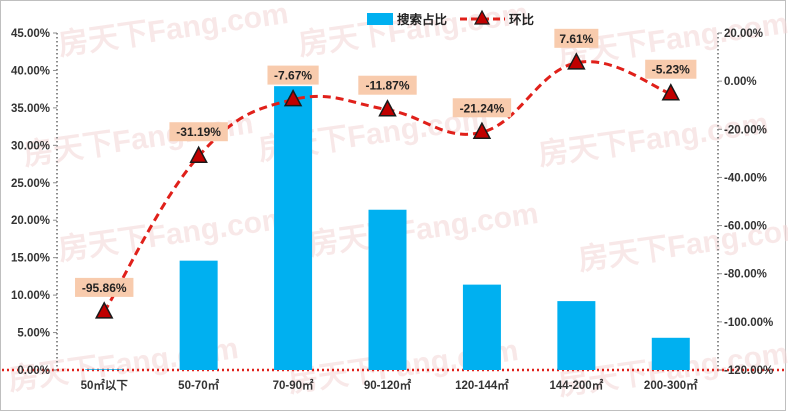  I want to click on legend: 搜索占比 环比, so click(451, 18).